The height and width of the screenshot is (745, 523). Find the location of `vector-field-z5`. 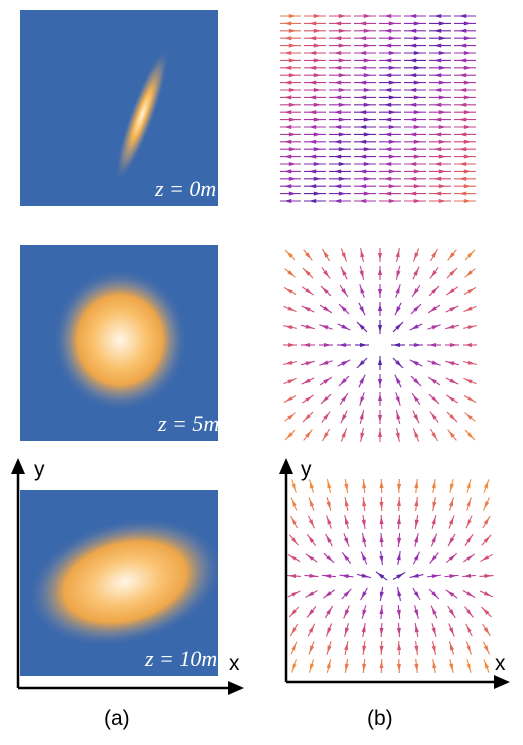

vector-field-z5 is located at coordinates (380, 345).